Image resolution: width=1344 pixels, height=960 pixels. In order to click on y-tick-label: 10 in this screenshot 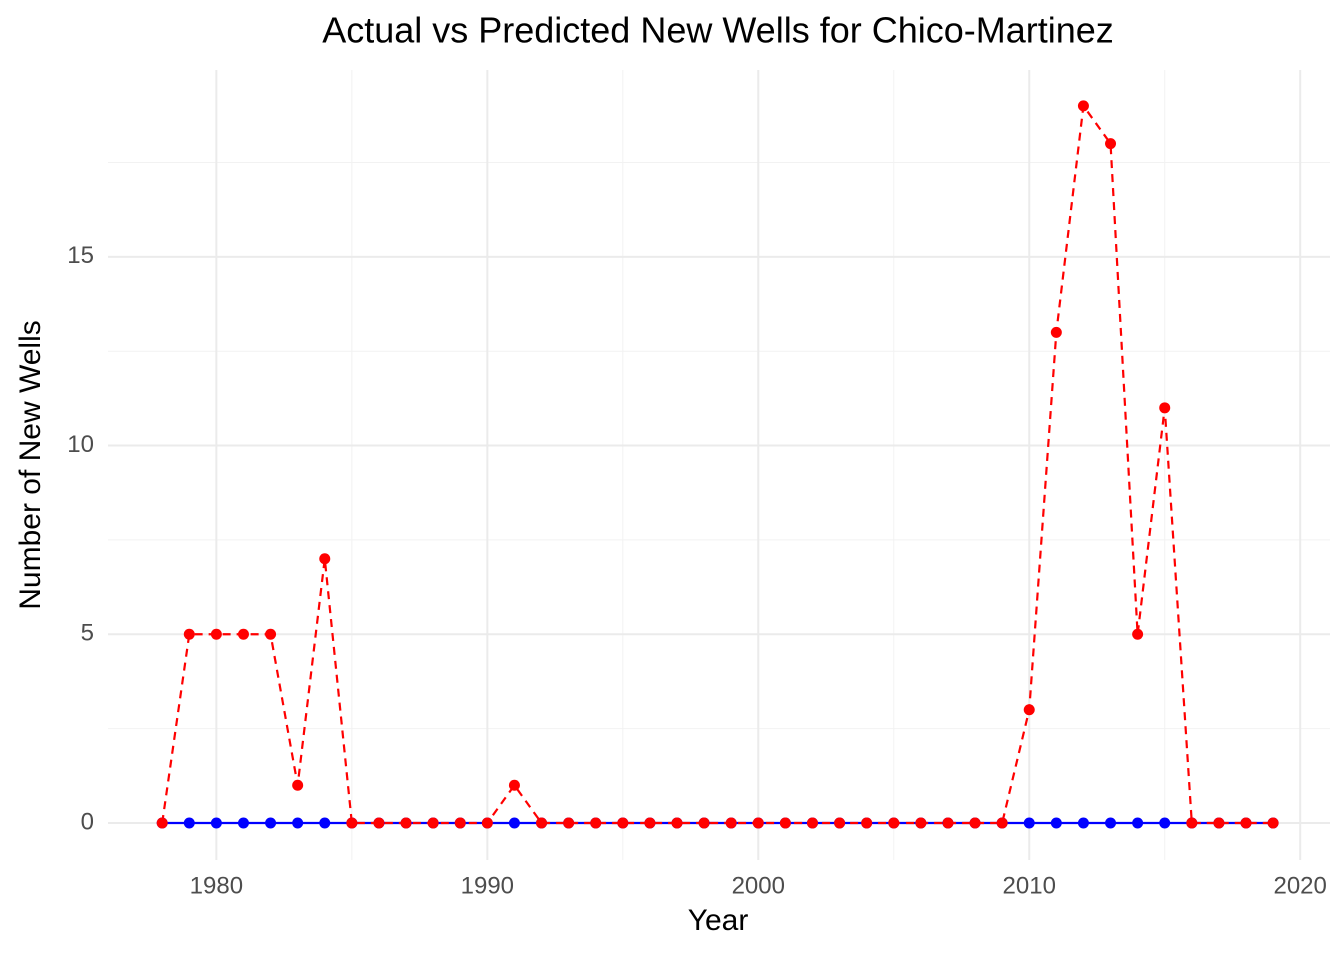, I will do `click(80, 444)`.